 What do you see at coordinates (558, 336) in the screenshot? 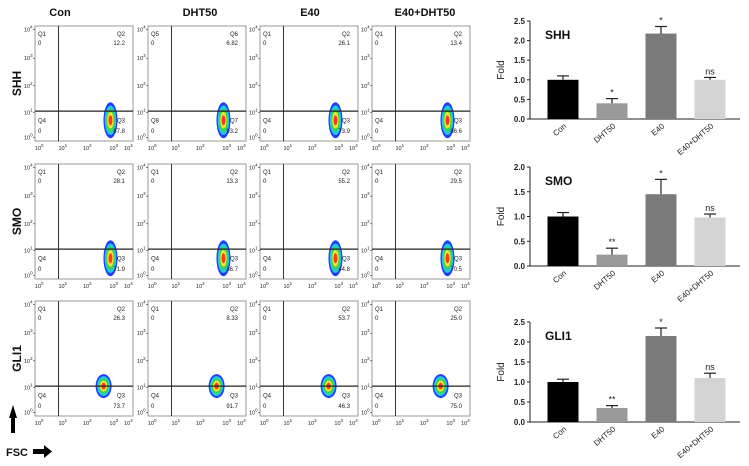
I see `chart-title: GLI1` at bounding box center [558, 336].